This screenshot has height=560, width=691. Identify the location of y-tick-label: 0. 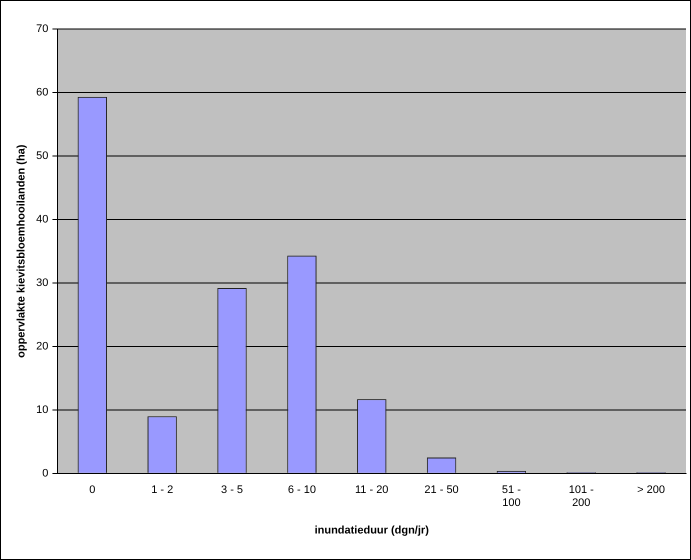
(45, 473).